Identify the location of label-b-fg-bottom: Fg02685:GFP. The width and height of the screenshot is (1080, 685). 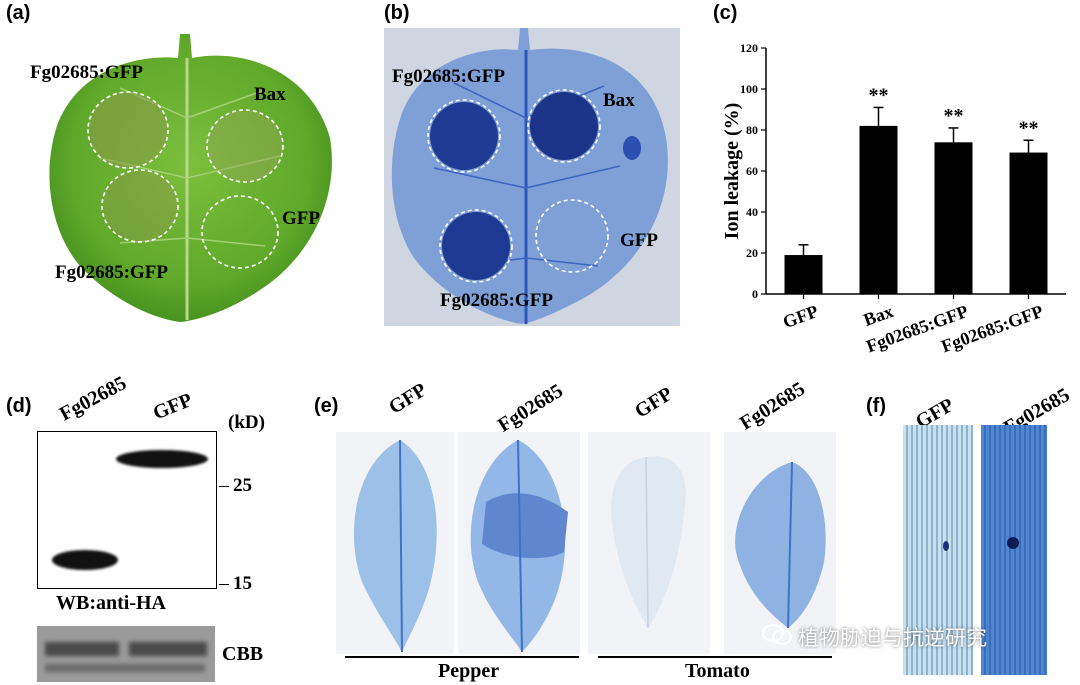
(496, 300).